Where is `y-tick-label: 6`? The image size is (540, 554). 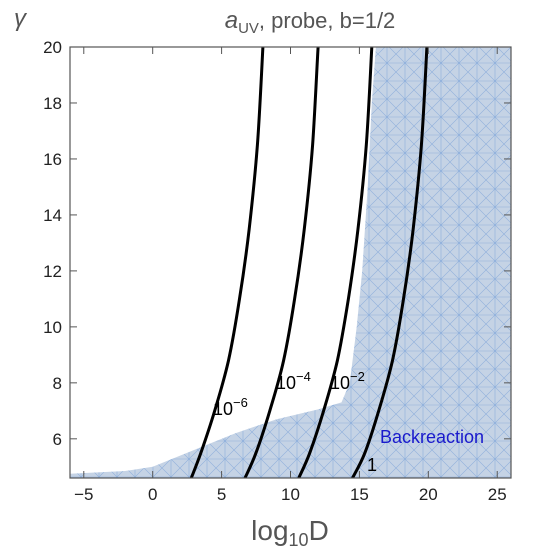 y-tick-label: 6 is located at coordinates (57, 439).